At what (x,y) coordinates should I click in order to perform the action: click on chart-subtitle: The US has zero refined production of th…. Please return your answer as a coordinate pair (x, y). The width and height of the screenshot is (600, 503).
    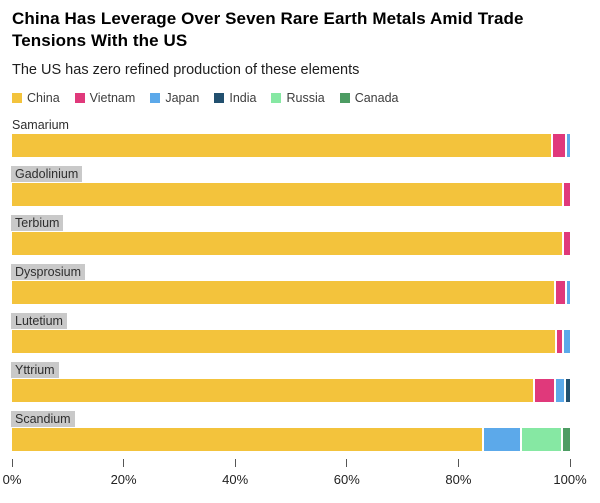
    Looking at the image, I should click on (186, 69).